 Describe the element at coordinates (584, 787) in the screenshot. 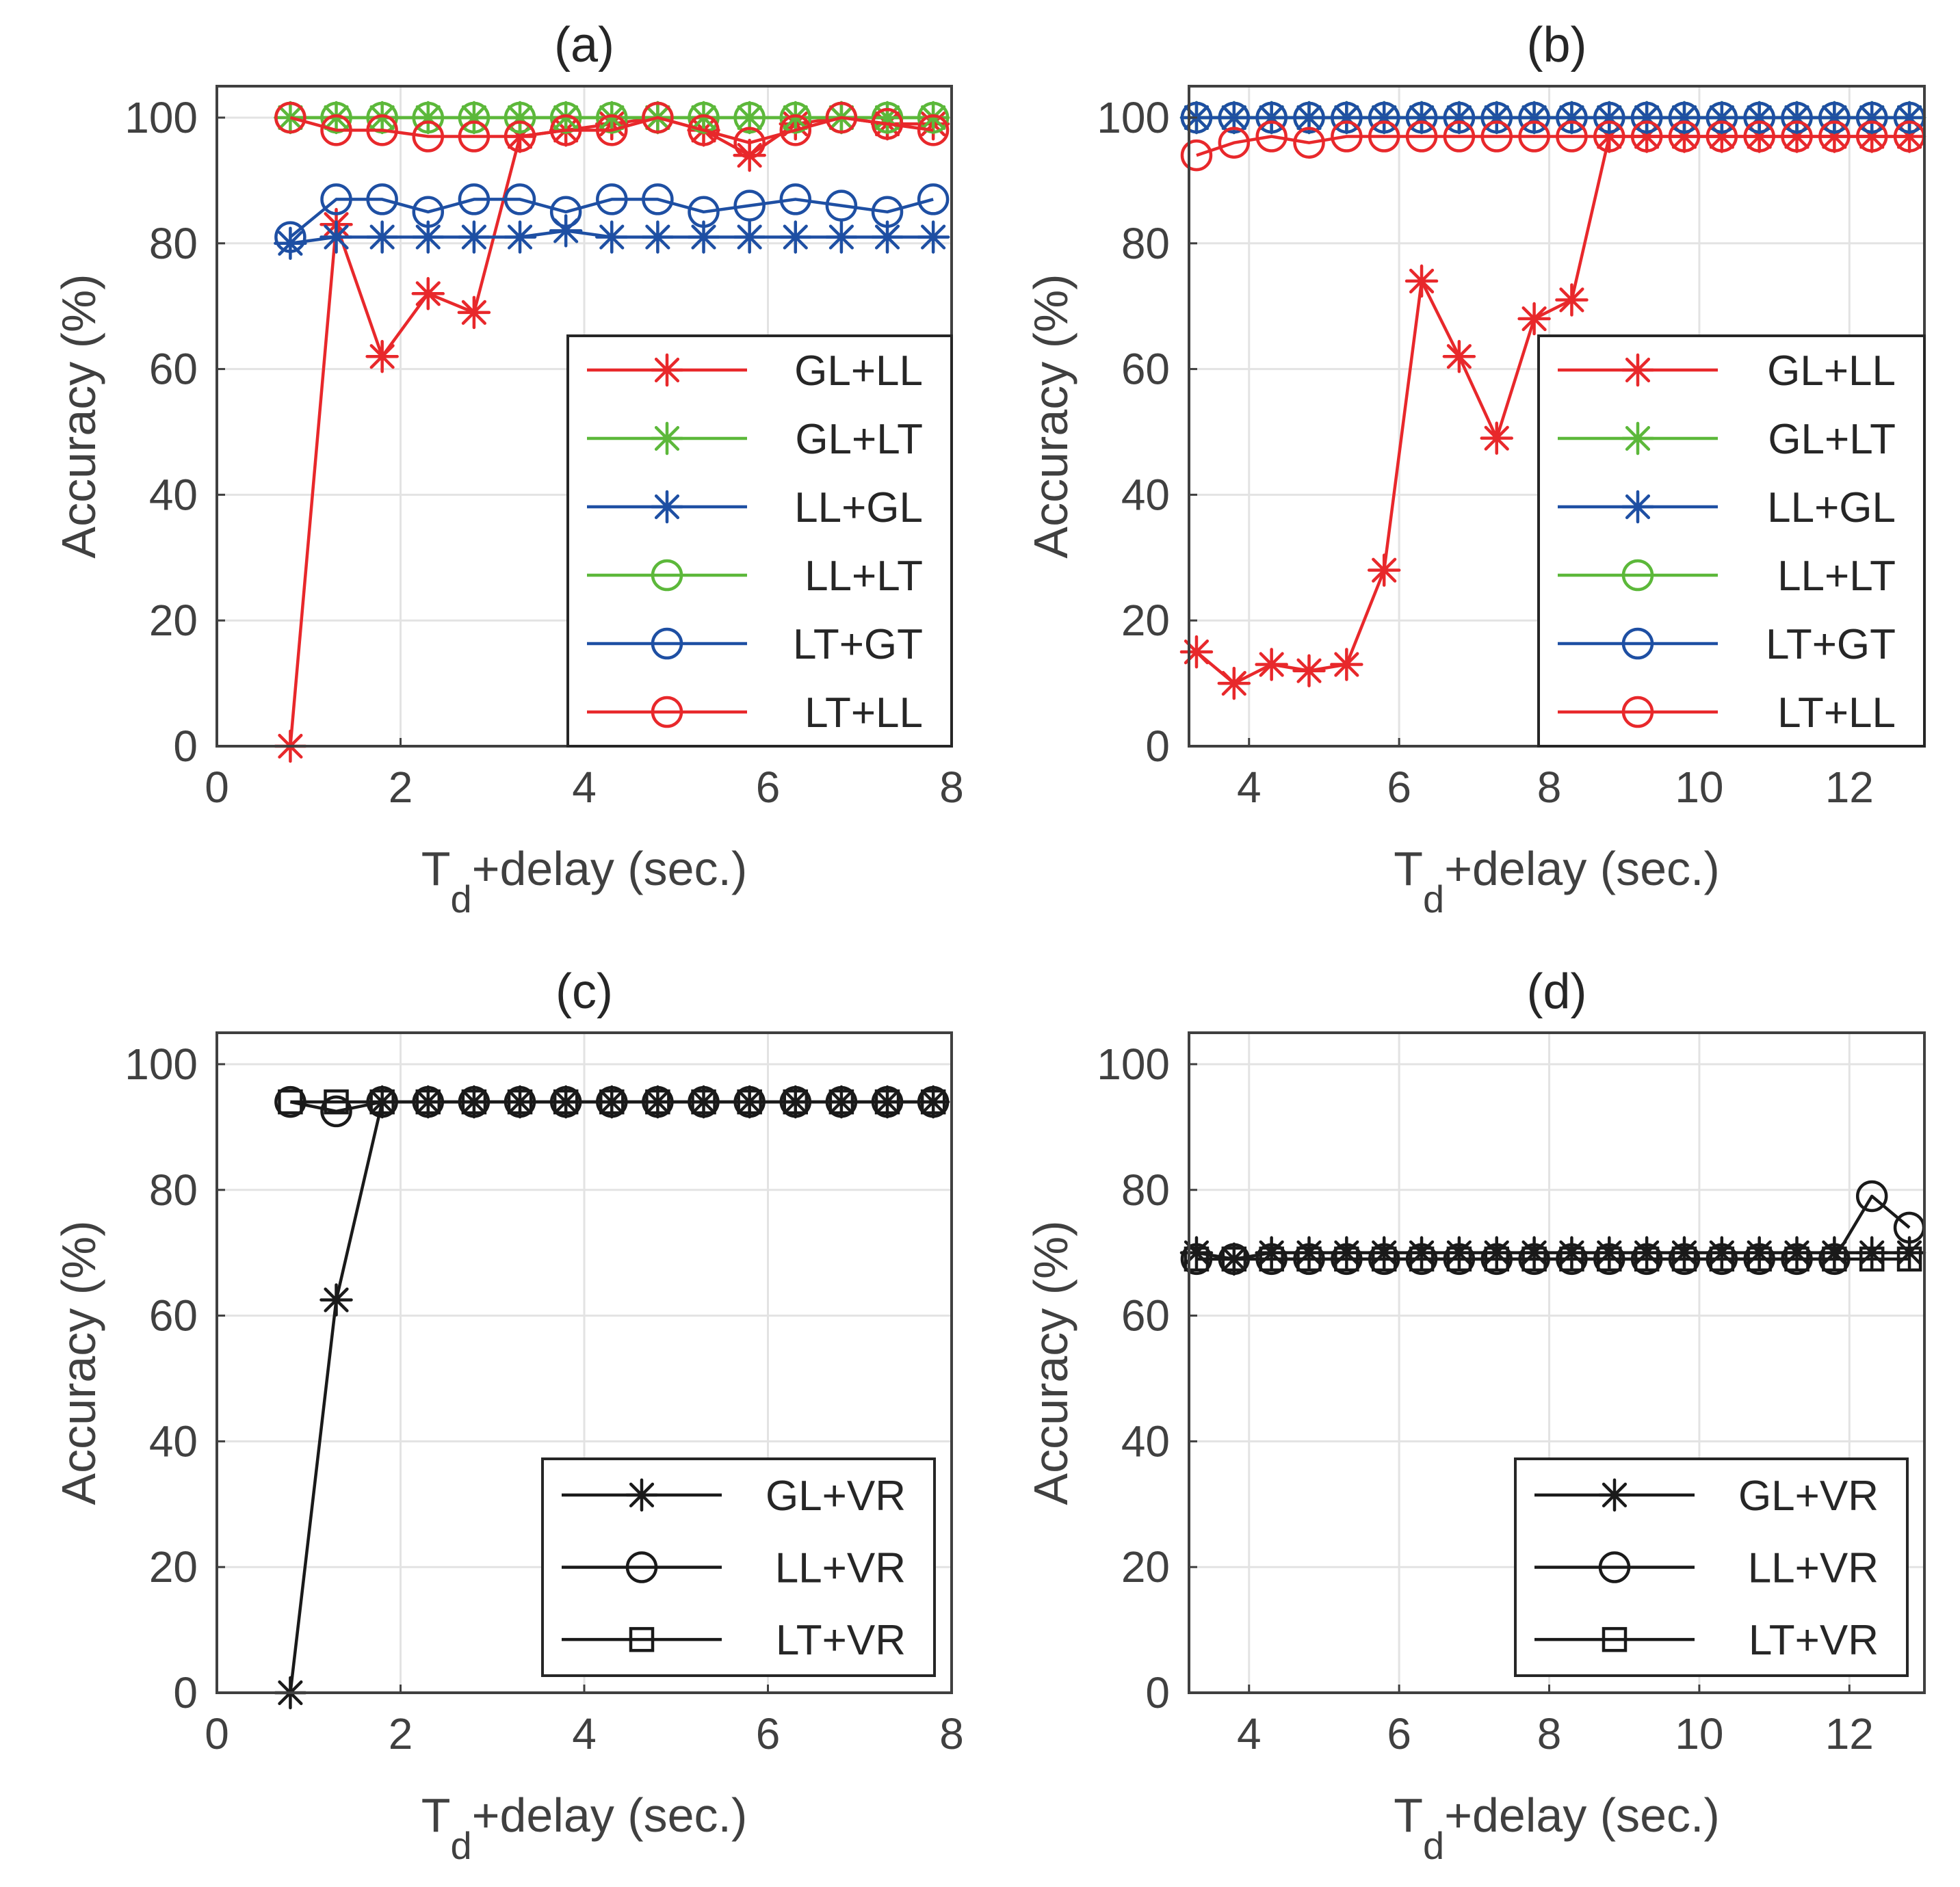

I see `x-tick-label: 4` at that location.